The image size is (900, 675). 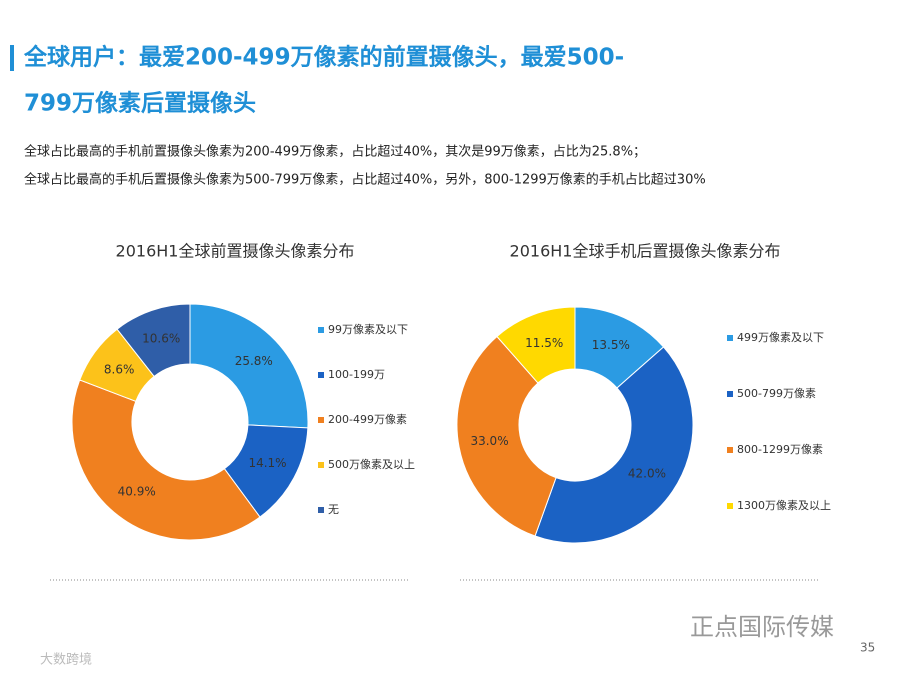 I want to click on value-label: 42.0%, so click(x=647, y=473).